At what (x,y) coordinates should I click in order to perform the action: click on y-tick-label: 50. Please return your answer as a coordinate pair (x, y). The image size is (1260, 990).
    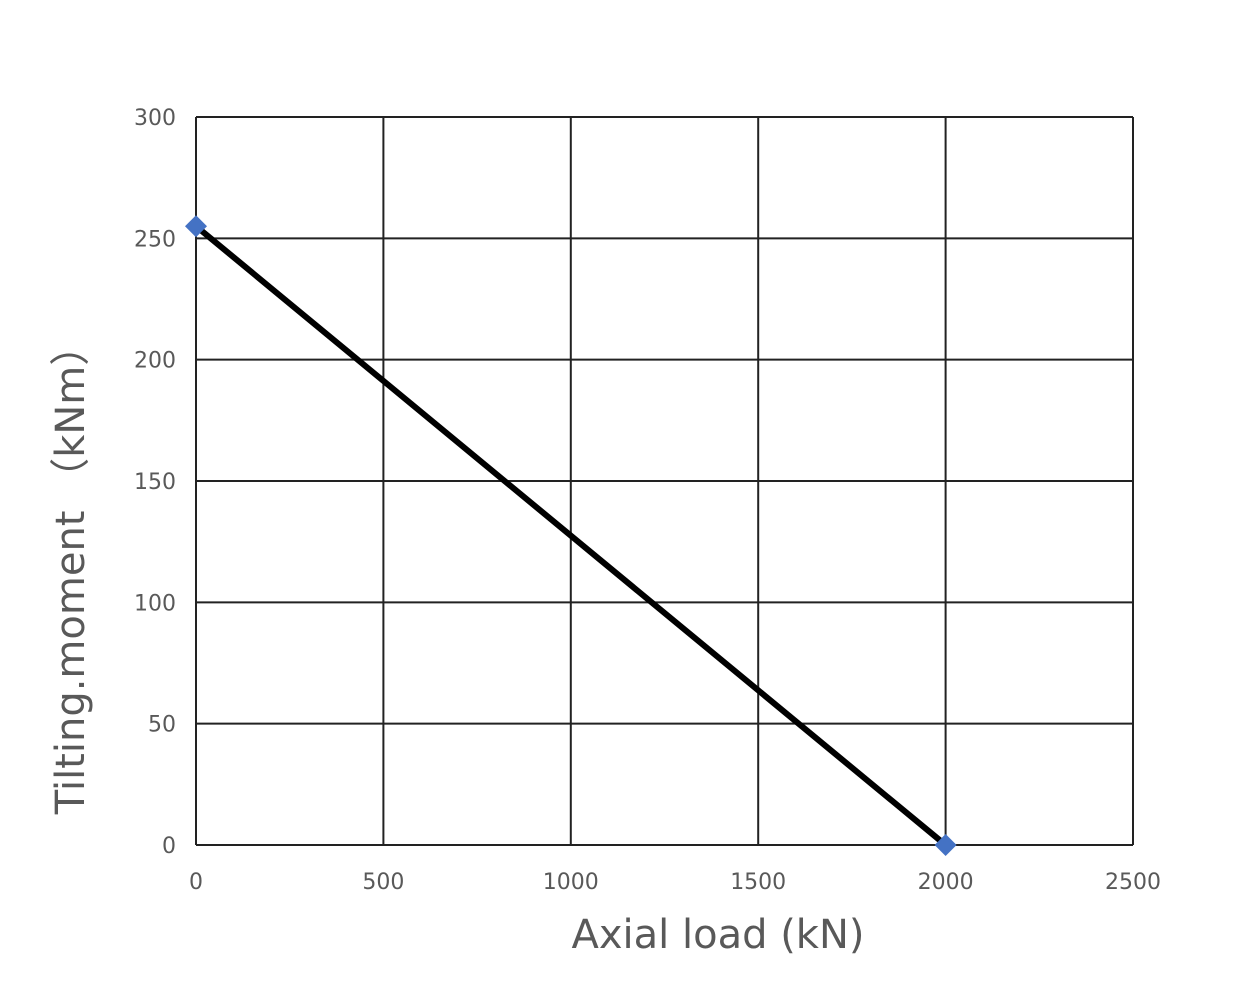
    Looking at the image, I should click on (162, 725).